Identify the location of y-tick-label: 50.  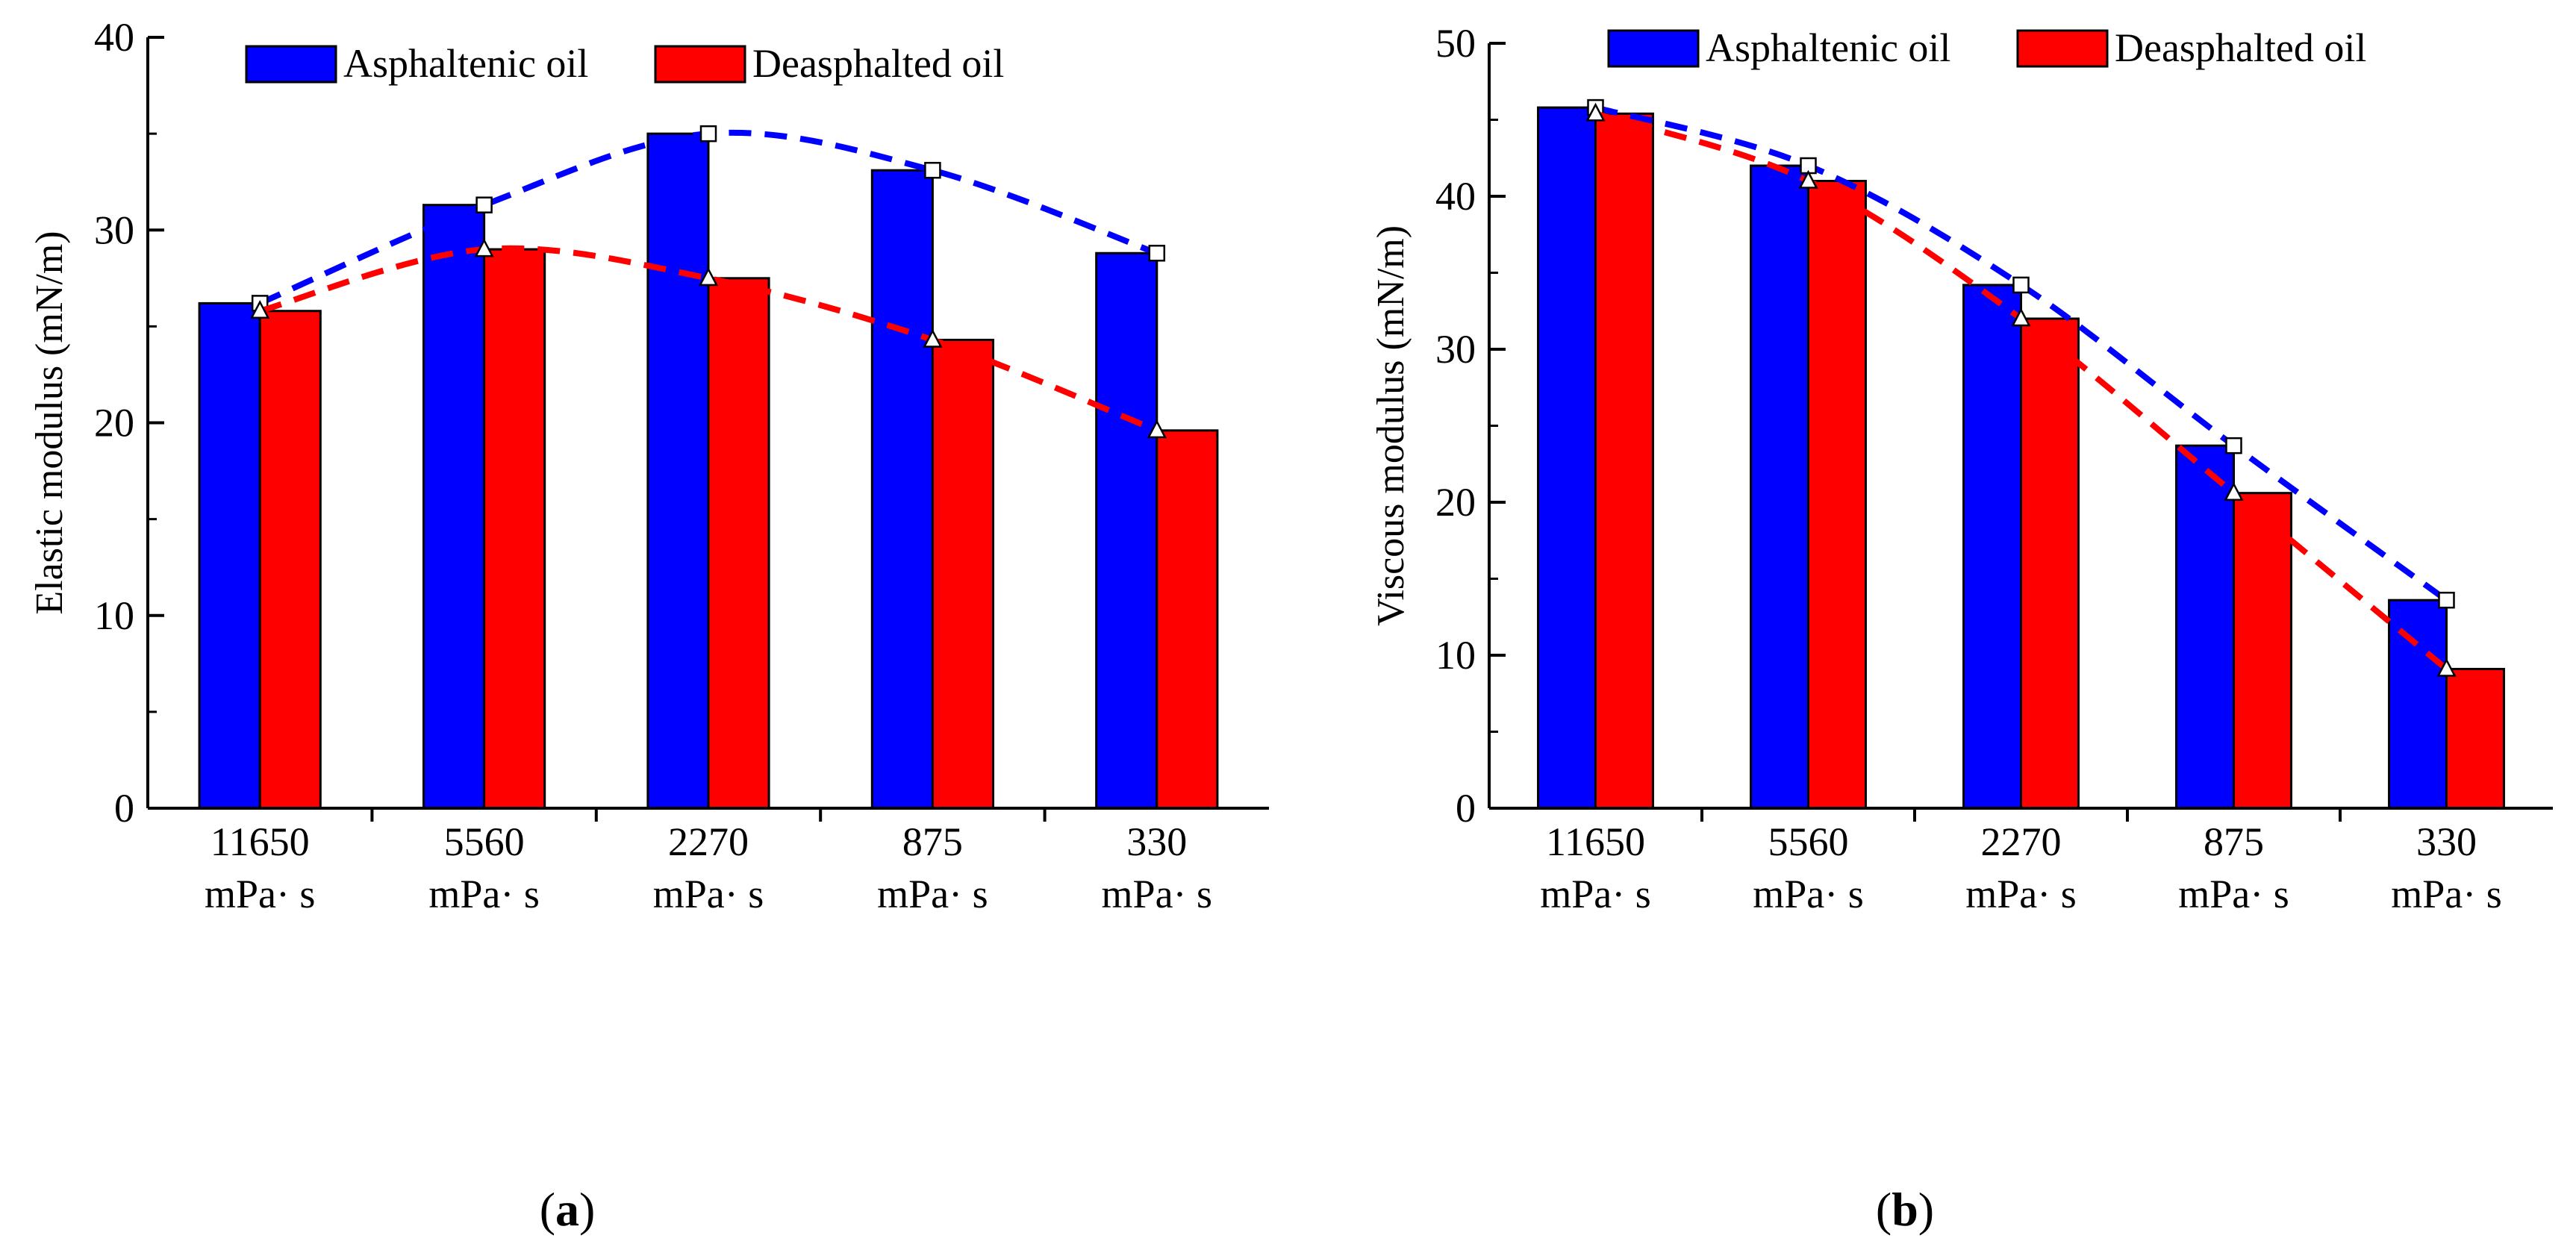
(1455, 44).